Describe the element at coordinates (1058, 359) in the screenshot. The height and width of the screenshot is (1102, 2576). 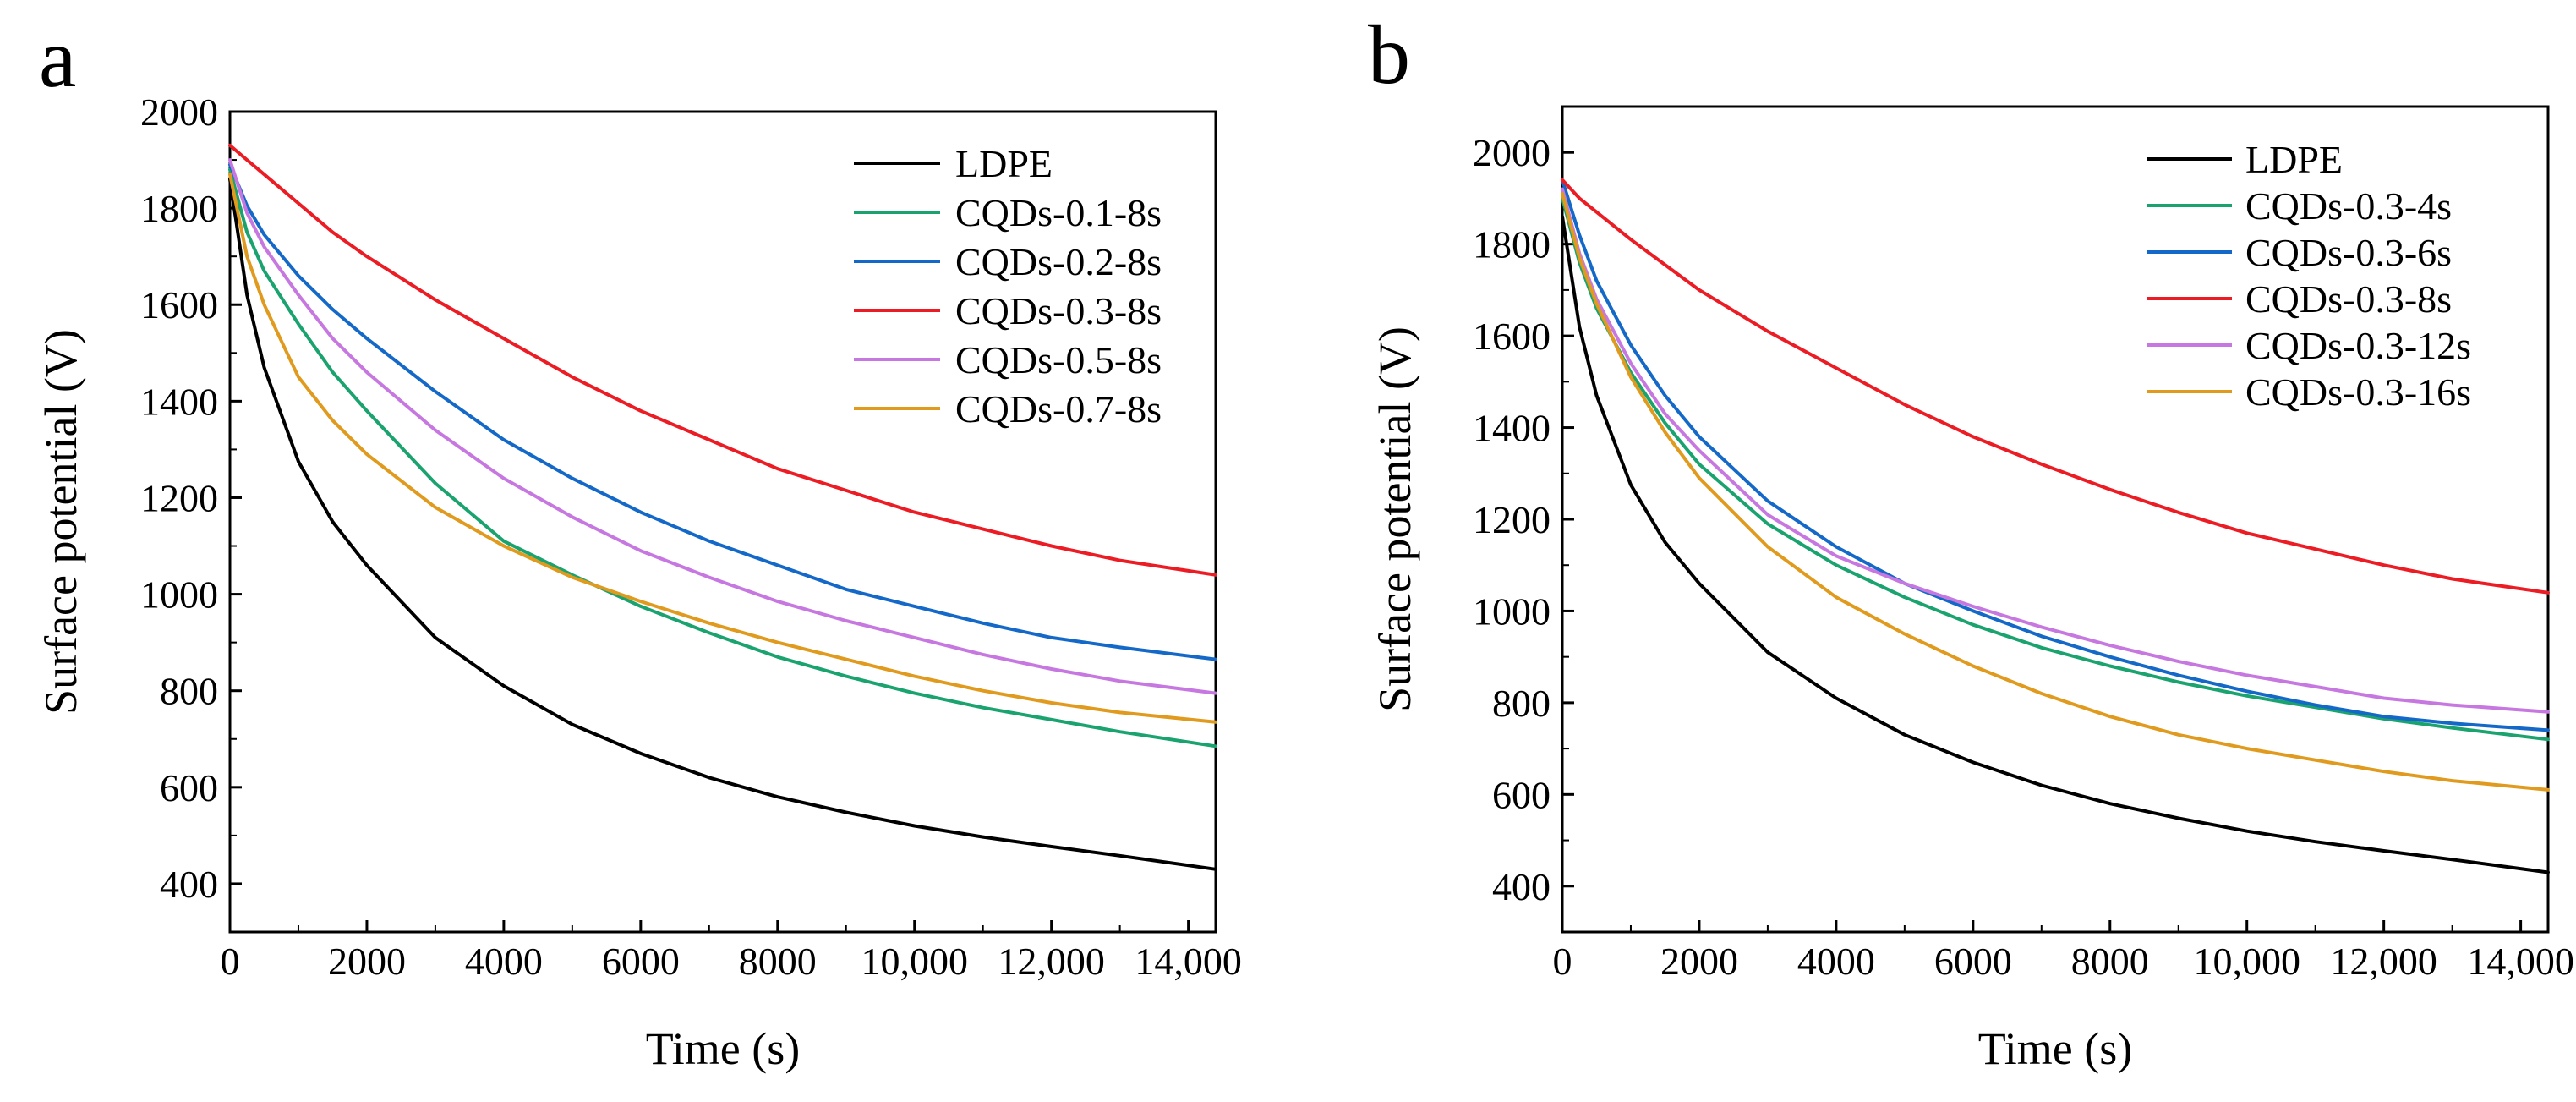
I see `panel-a-legend-label: CQDs-0.5-8s` at that location.